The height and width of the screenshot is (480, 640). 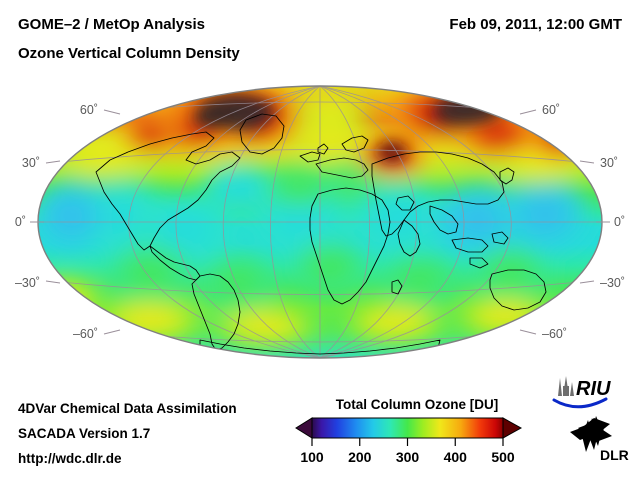 What do you see at coordinates (129, 53) in the screenshot?
I see `page-subtitle: Ozone Vertical Column Density` at bounding box center [129, 53].